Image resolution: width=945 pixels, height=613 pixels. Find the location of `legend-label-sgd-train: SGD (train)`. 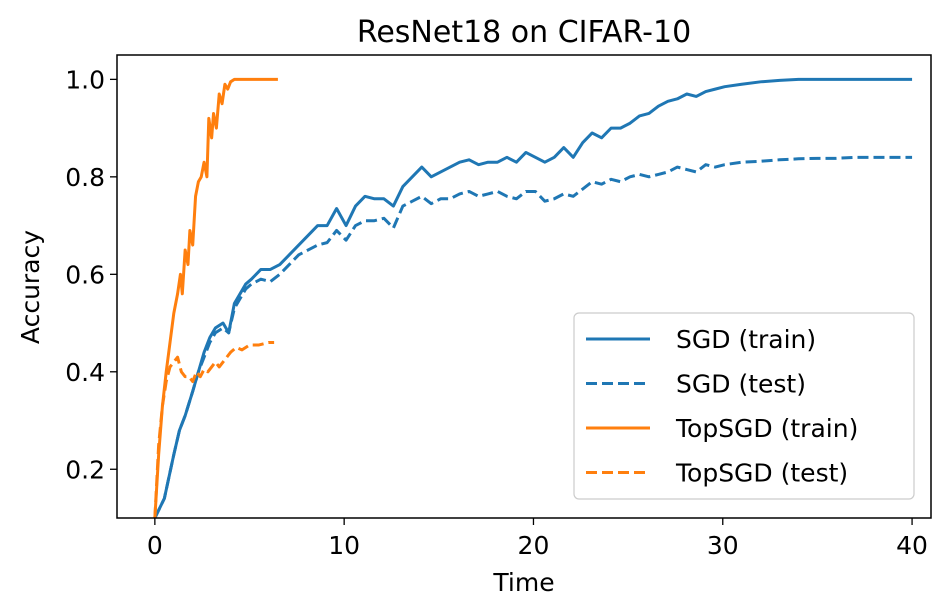

legend-label-sgd-train: SGD (train) is located at coordinates (746, 339).